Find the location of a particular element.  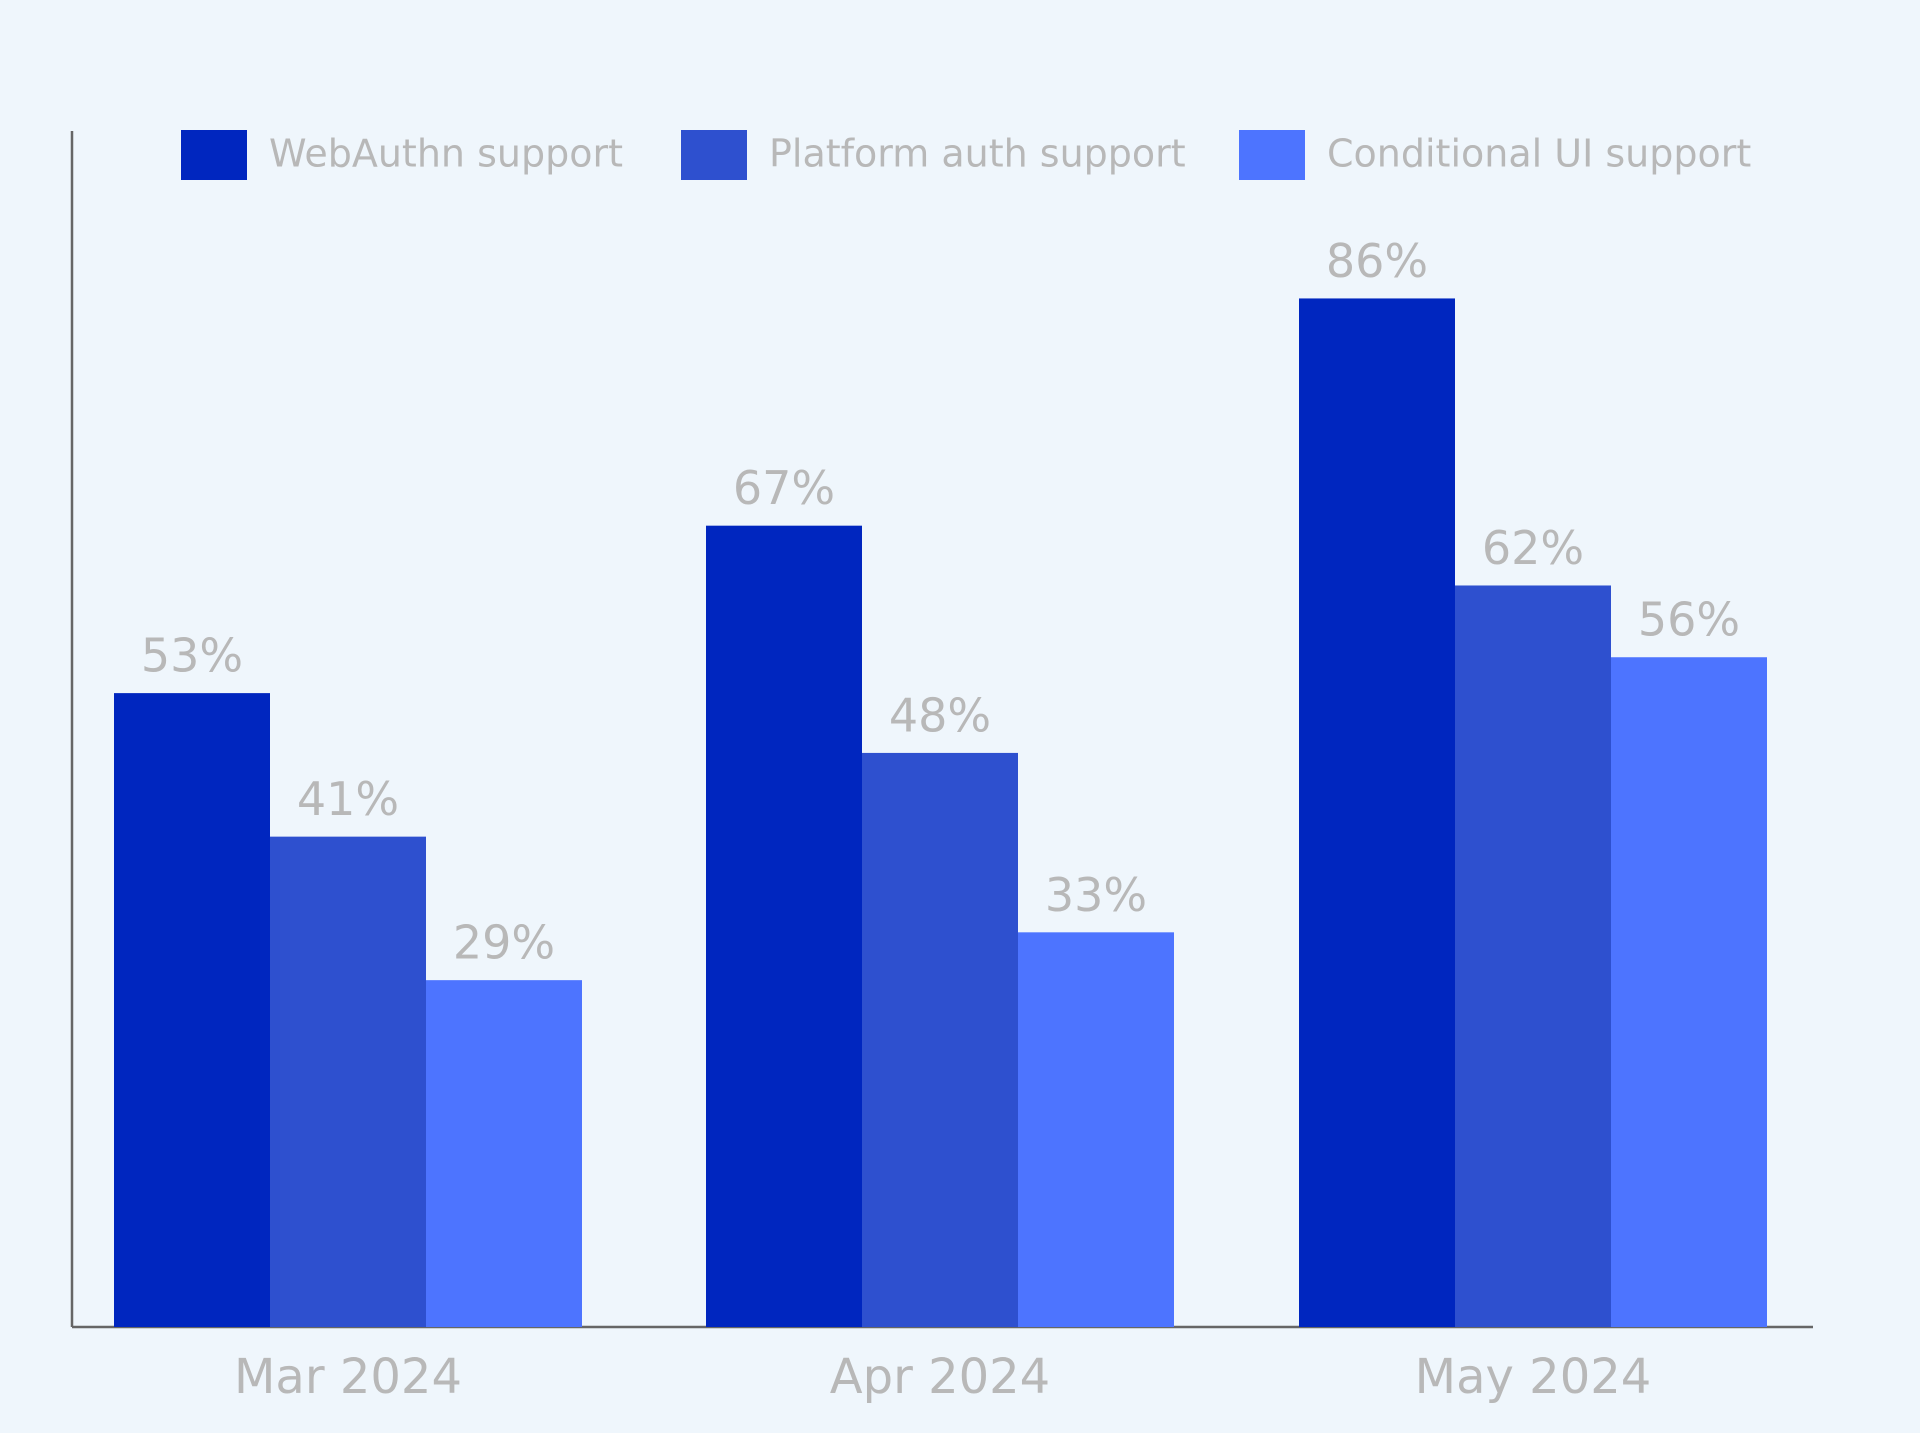

value-label: 62% is located at coordinates (1533, 548).